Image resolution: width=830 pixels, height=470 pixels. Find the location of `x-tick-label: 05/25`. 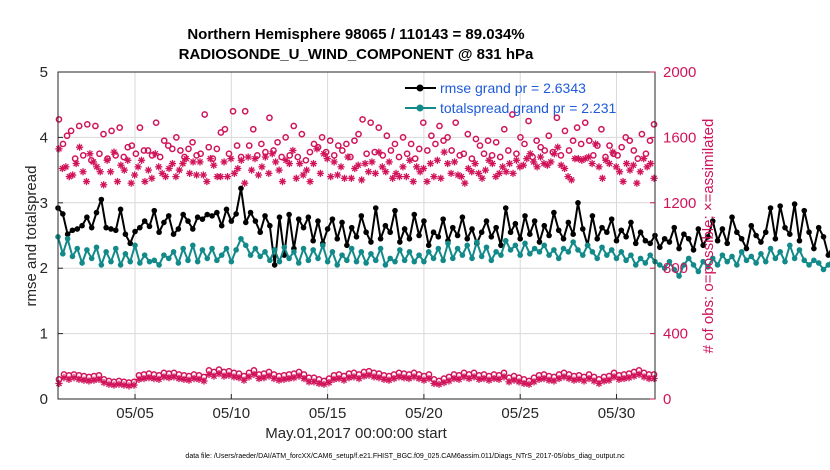

x-tick-label: 05/25 is located at coordinates (520, 413).